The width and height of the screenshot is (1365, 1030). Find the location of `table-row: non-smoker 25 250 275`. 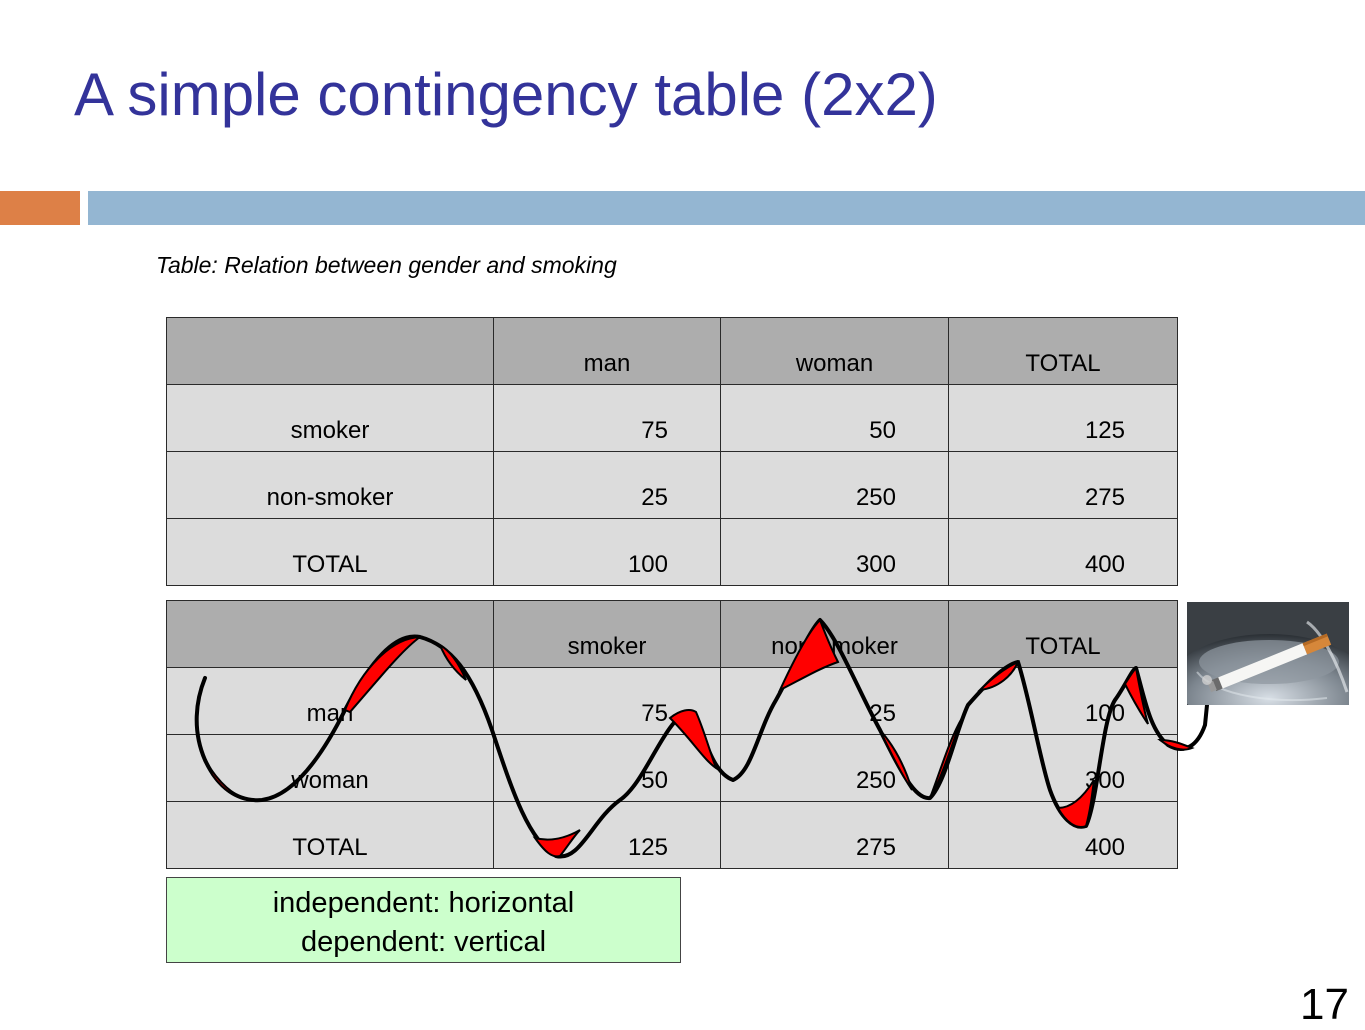

table-row: non-smoker 25 250 275 is located at coordinates (672, 485).